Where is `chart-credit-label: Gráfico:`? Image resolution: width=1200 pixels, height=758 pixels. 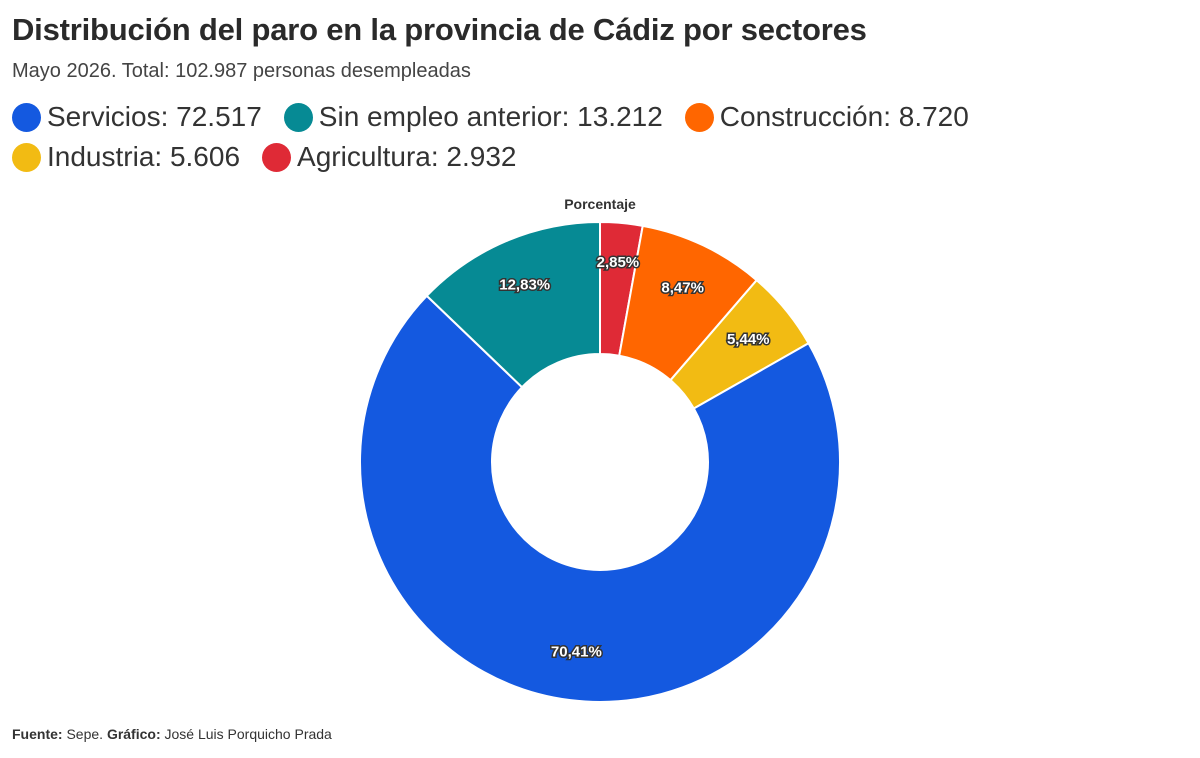
chart-credit-label: Gráfico: is located at coordinates (133, 734).